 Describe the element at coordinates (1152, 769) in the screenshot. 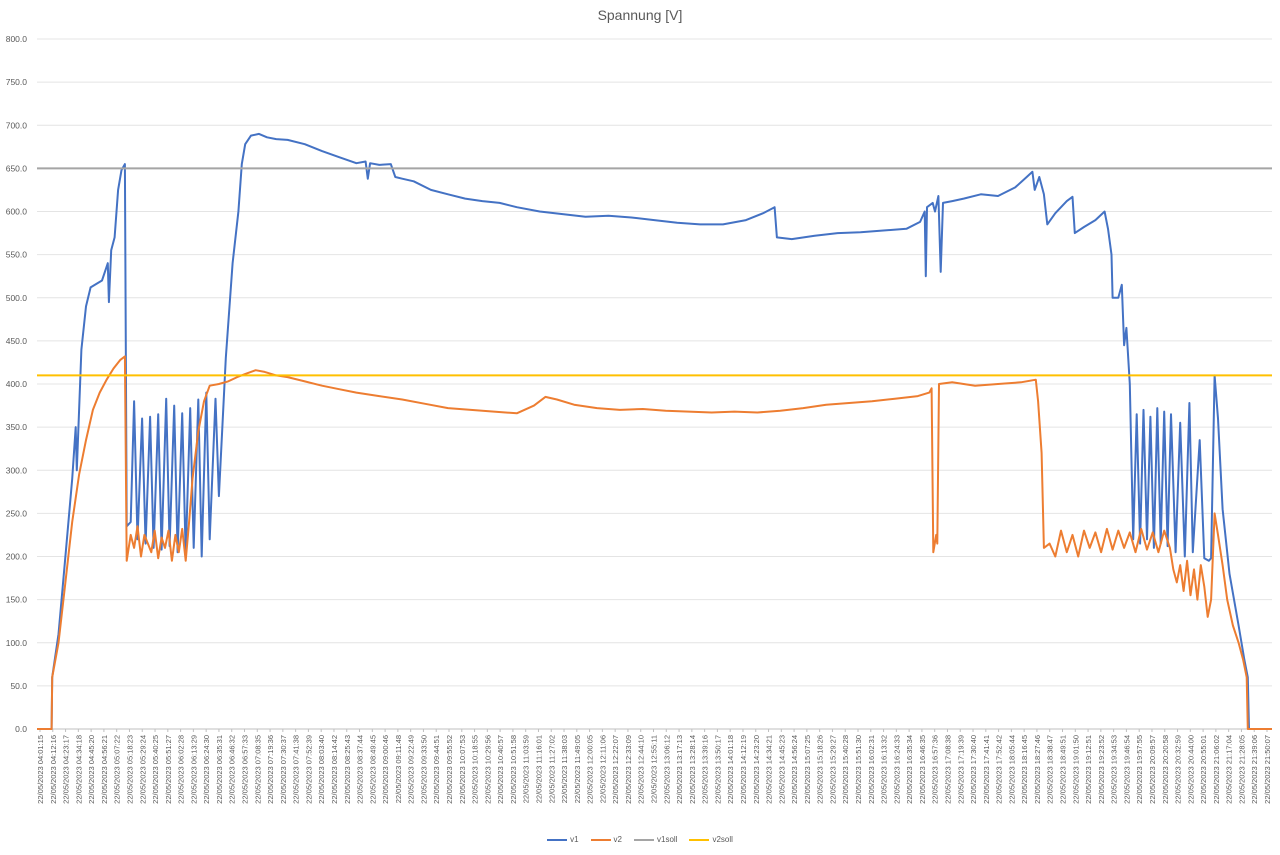

I see `x-tick-label: 22/05/2023 20:09:57` at that location.